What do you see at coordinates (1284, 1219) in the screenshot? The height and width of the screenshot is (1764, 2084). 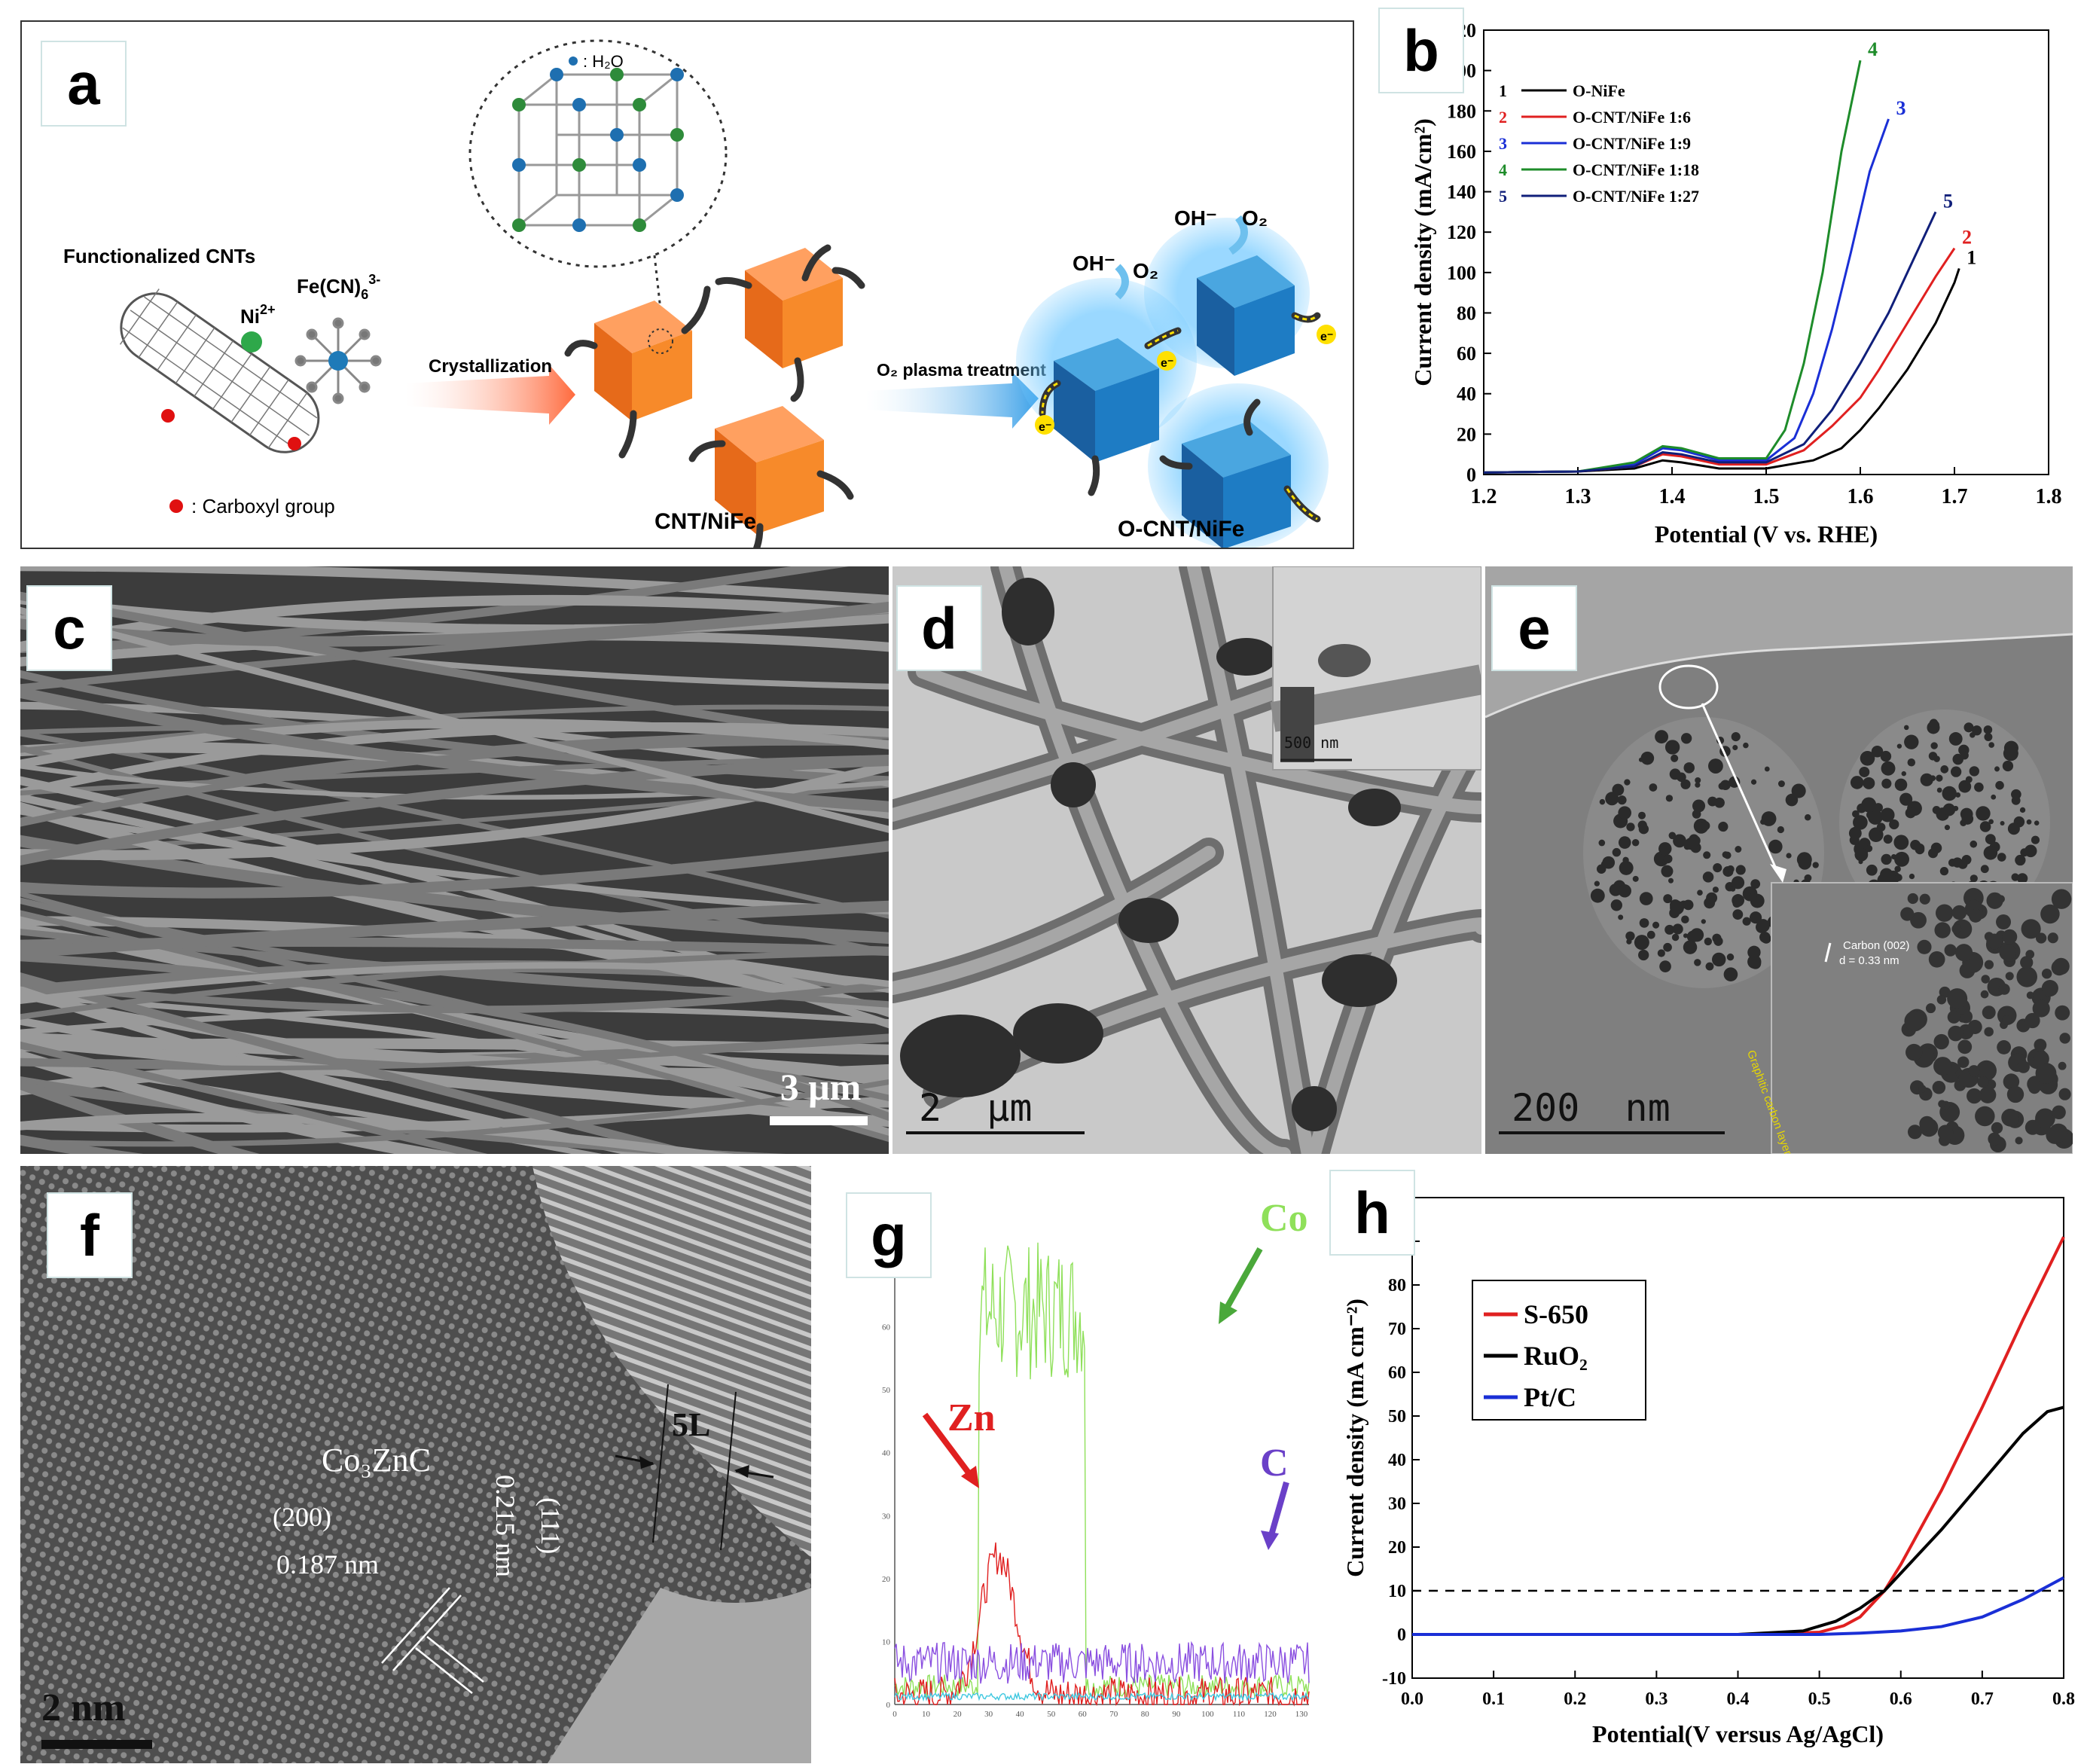 I see `co-label: Co` at bounding box center [1284, 1219].